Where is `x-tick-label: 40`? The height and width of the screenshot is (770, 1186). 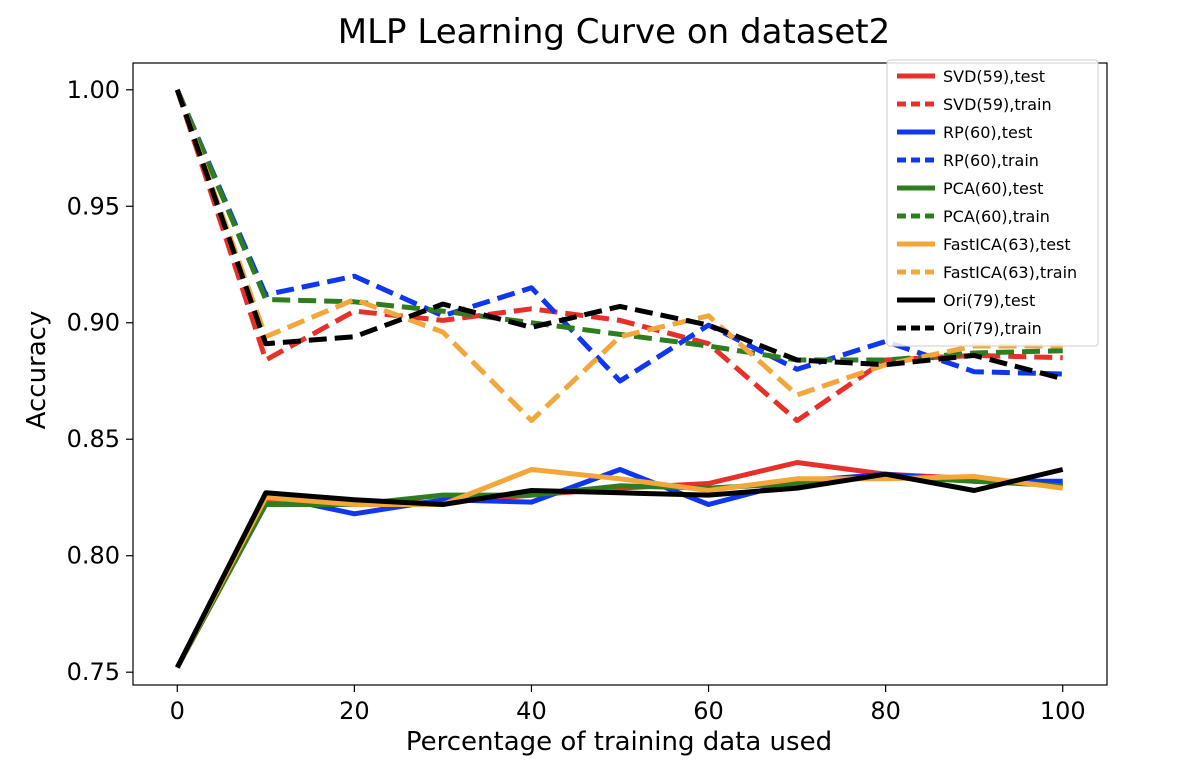
x-tick-label: 40 is located at coordinates (531, 711).